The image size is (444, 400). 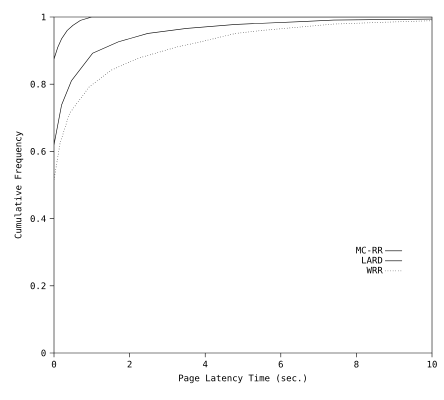 What do you see at coordinates (38, 218) in the screenshot?
I see `y-tick-label: 0.4` at bounding box center [38, 218].